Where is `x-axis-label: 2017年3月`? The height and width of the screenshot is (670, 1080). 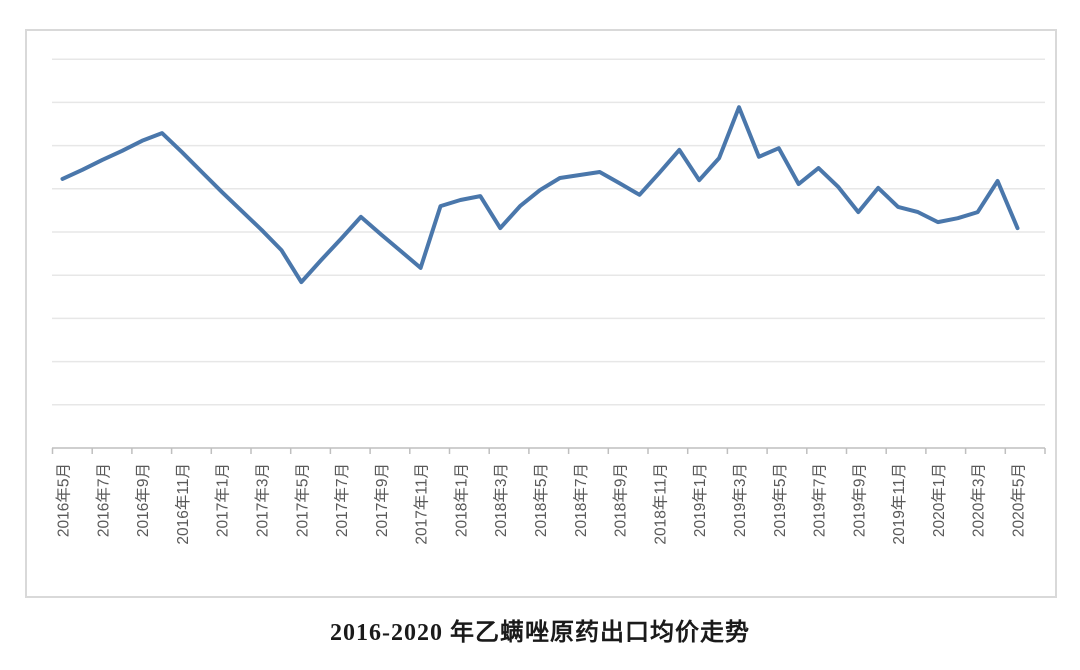
x-axis-label: 2017年3月 is located at coordinates (262, 500).